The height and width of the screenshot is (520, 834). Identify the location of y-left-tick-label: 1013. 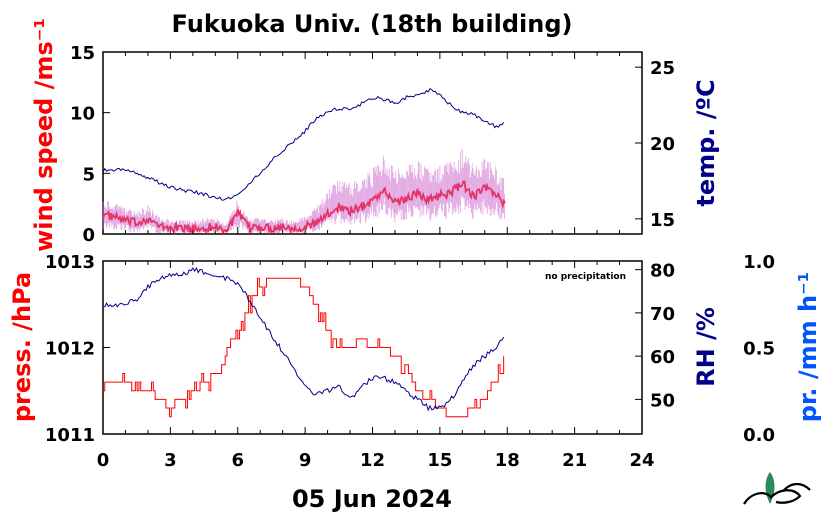
(70, 262).